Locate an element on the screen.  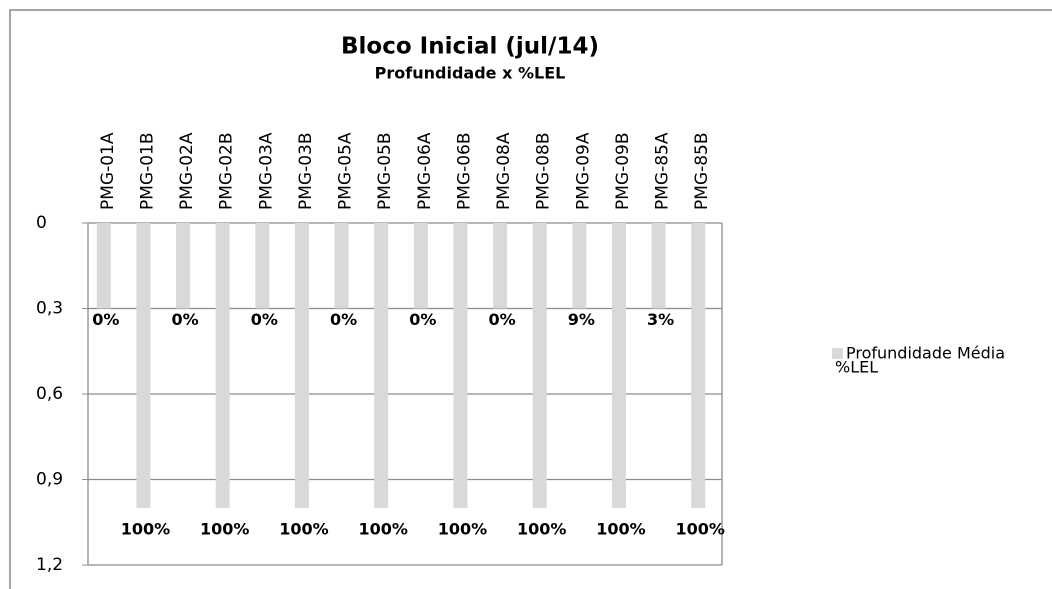
legend-label: Profundidade Média is located at coordinates (925, 353).